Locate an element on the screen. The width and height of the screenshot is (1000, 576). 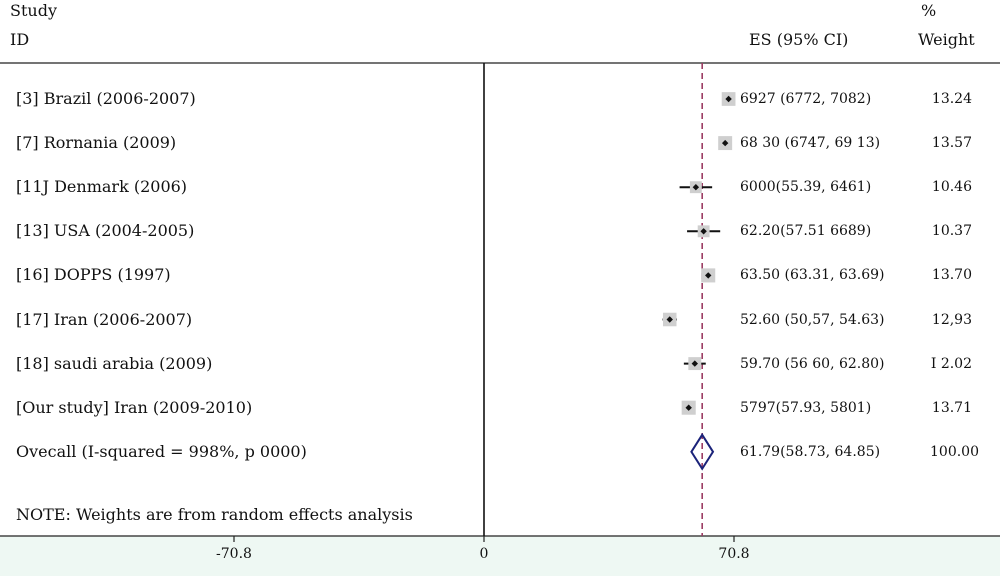
percent-header: % is located at coordinates (929, 10).